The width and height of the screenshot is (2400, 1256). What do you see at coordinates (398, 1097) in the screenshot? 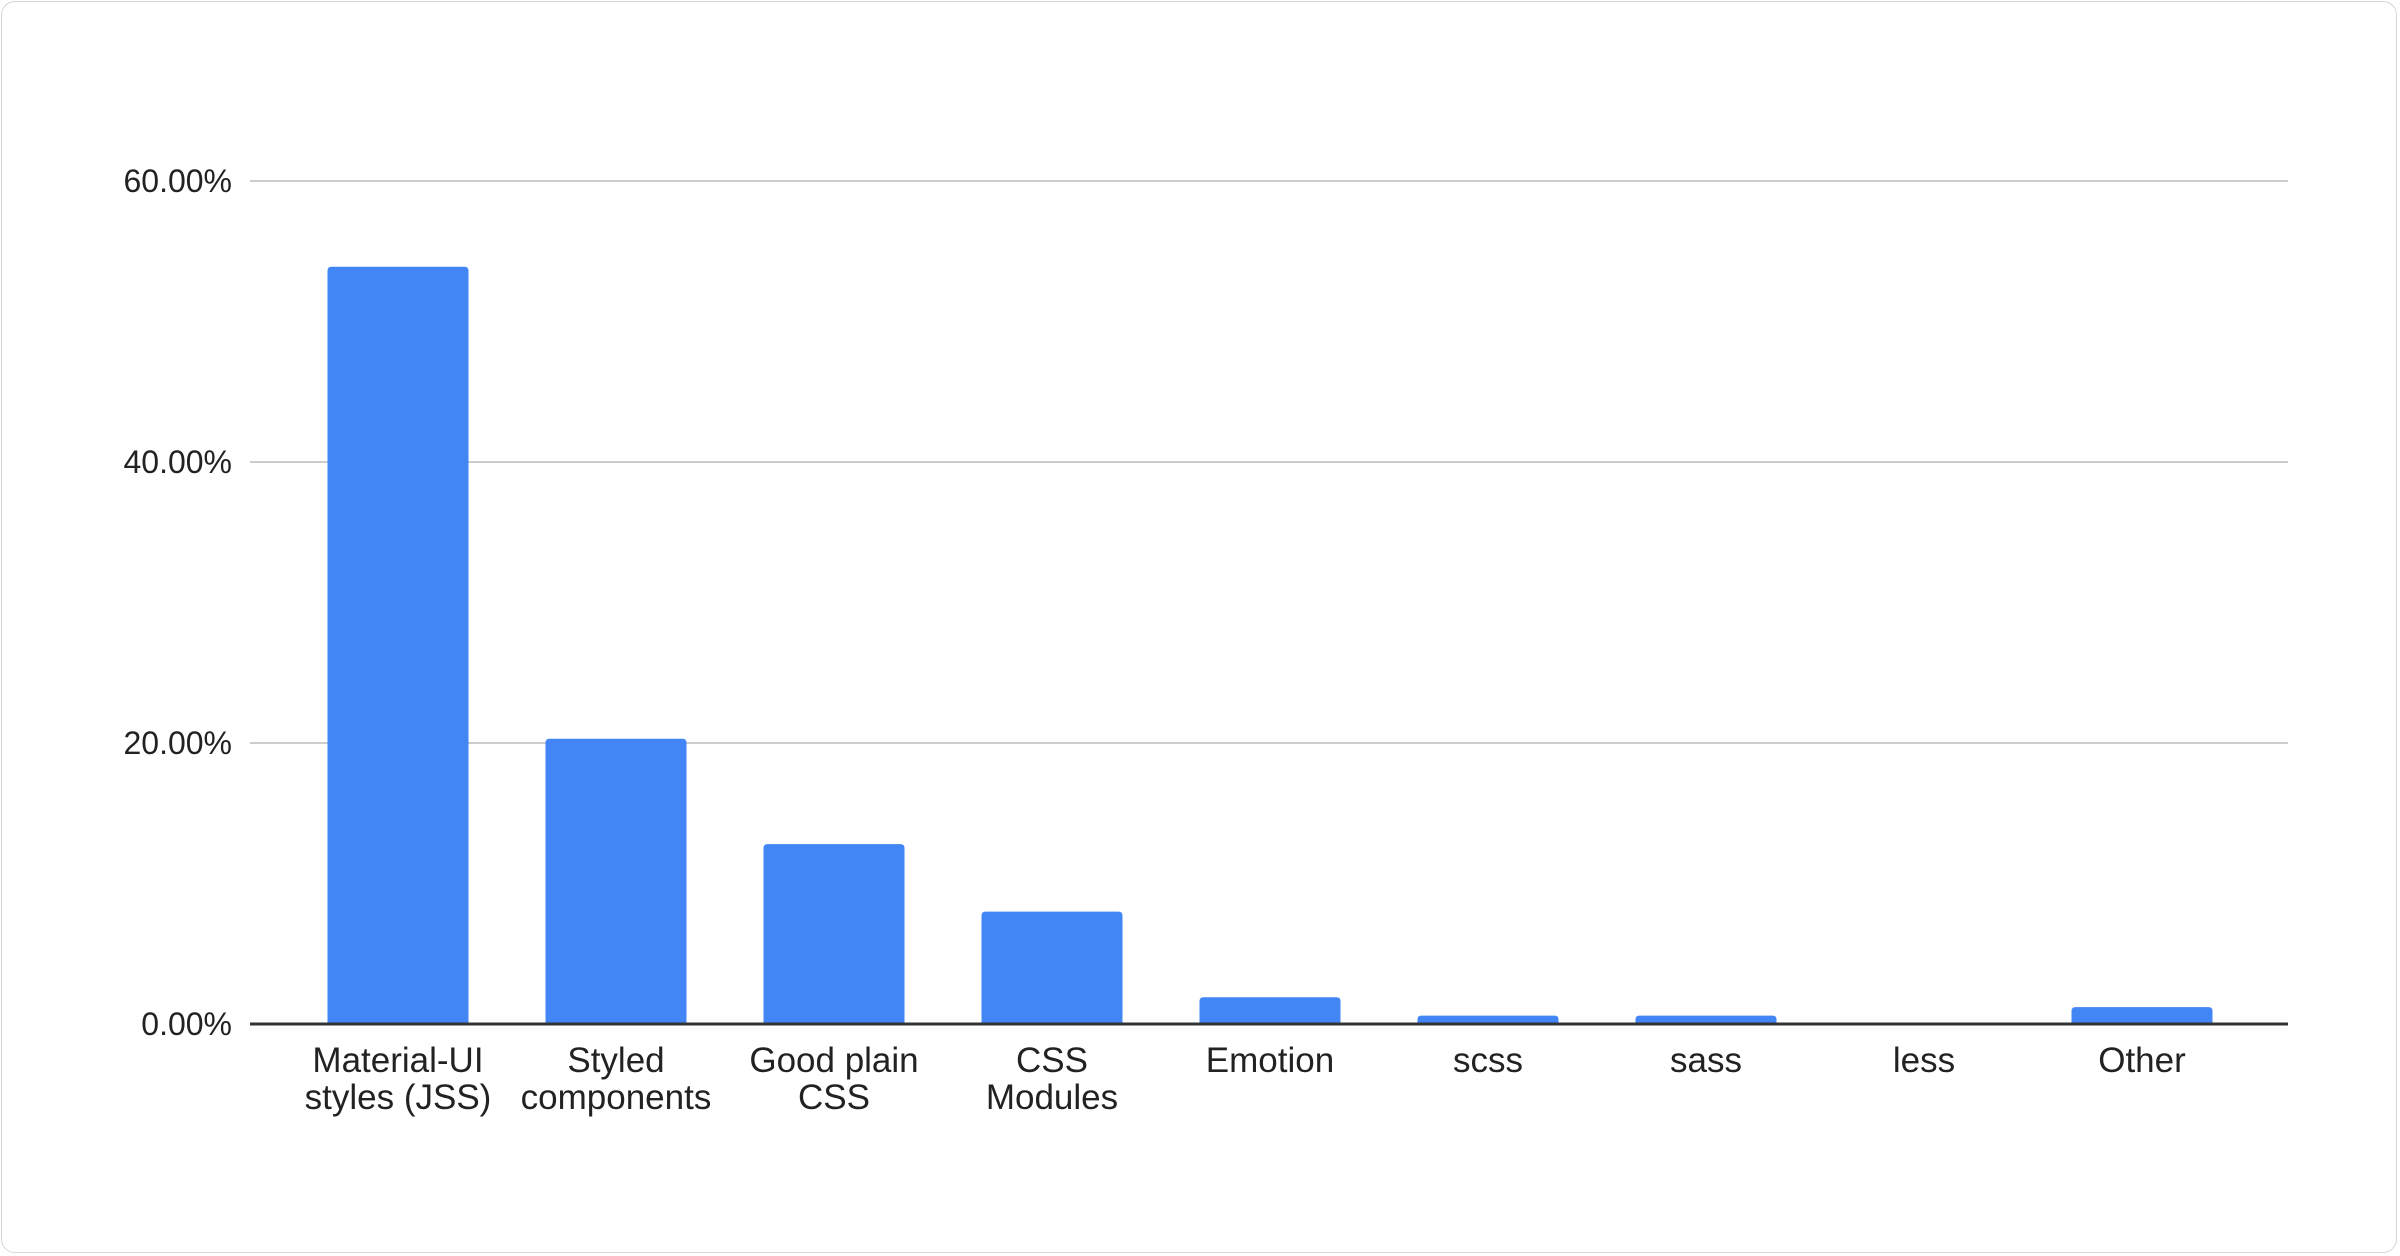
I see `x-tick-label: styles (JSS)` at bounding box center [398, 1097].